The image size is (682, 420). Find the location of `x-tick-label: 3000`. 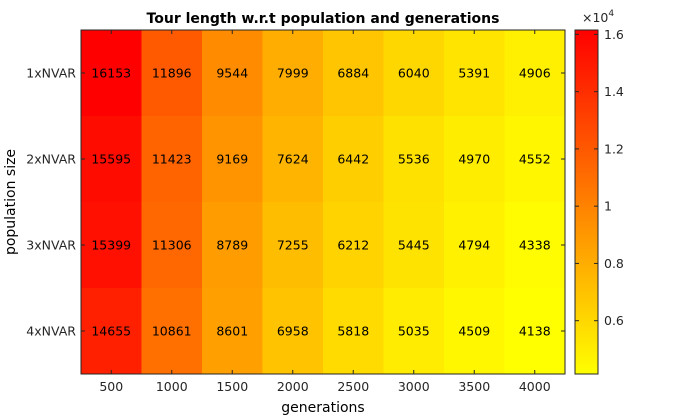

x-tick-label: 3000 is located at coordinates (414, 386).